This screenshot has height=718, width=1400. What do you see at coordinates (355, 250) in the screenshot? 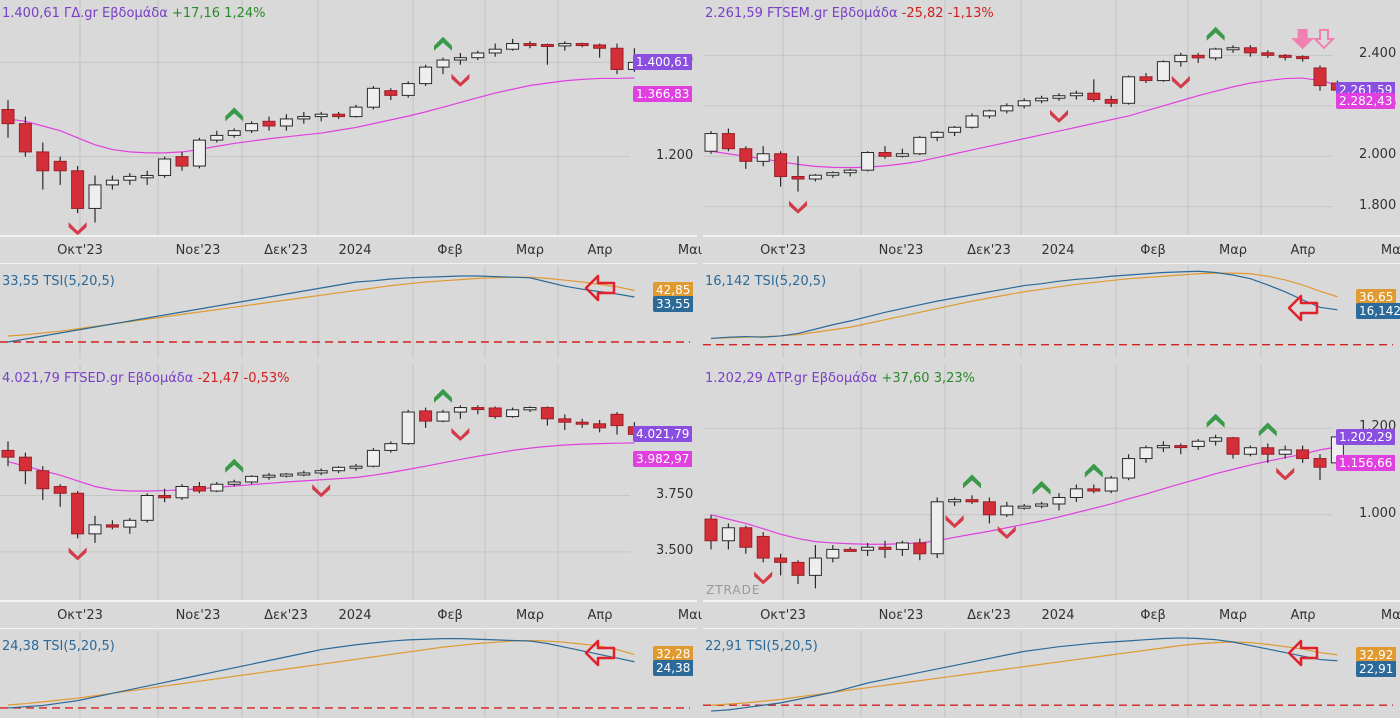
I see `month-label: 2024` at bounding box center [355, 250].